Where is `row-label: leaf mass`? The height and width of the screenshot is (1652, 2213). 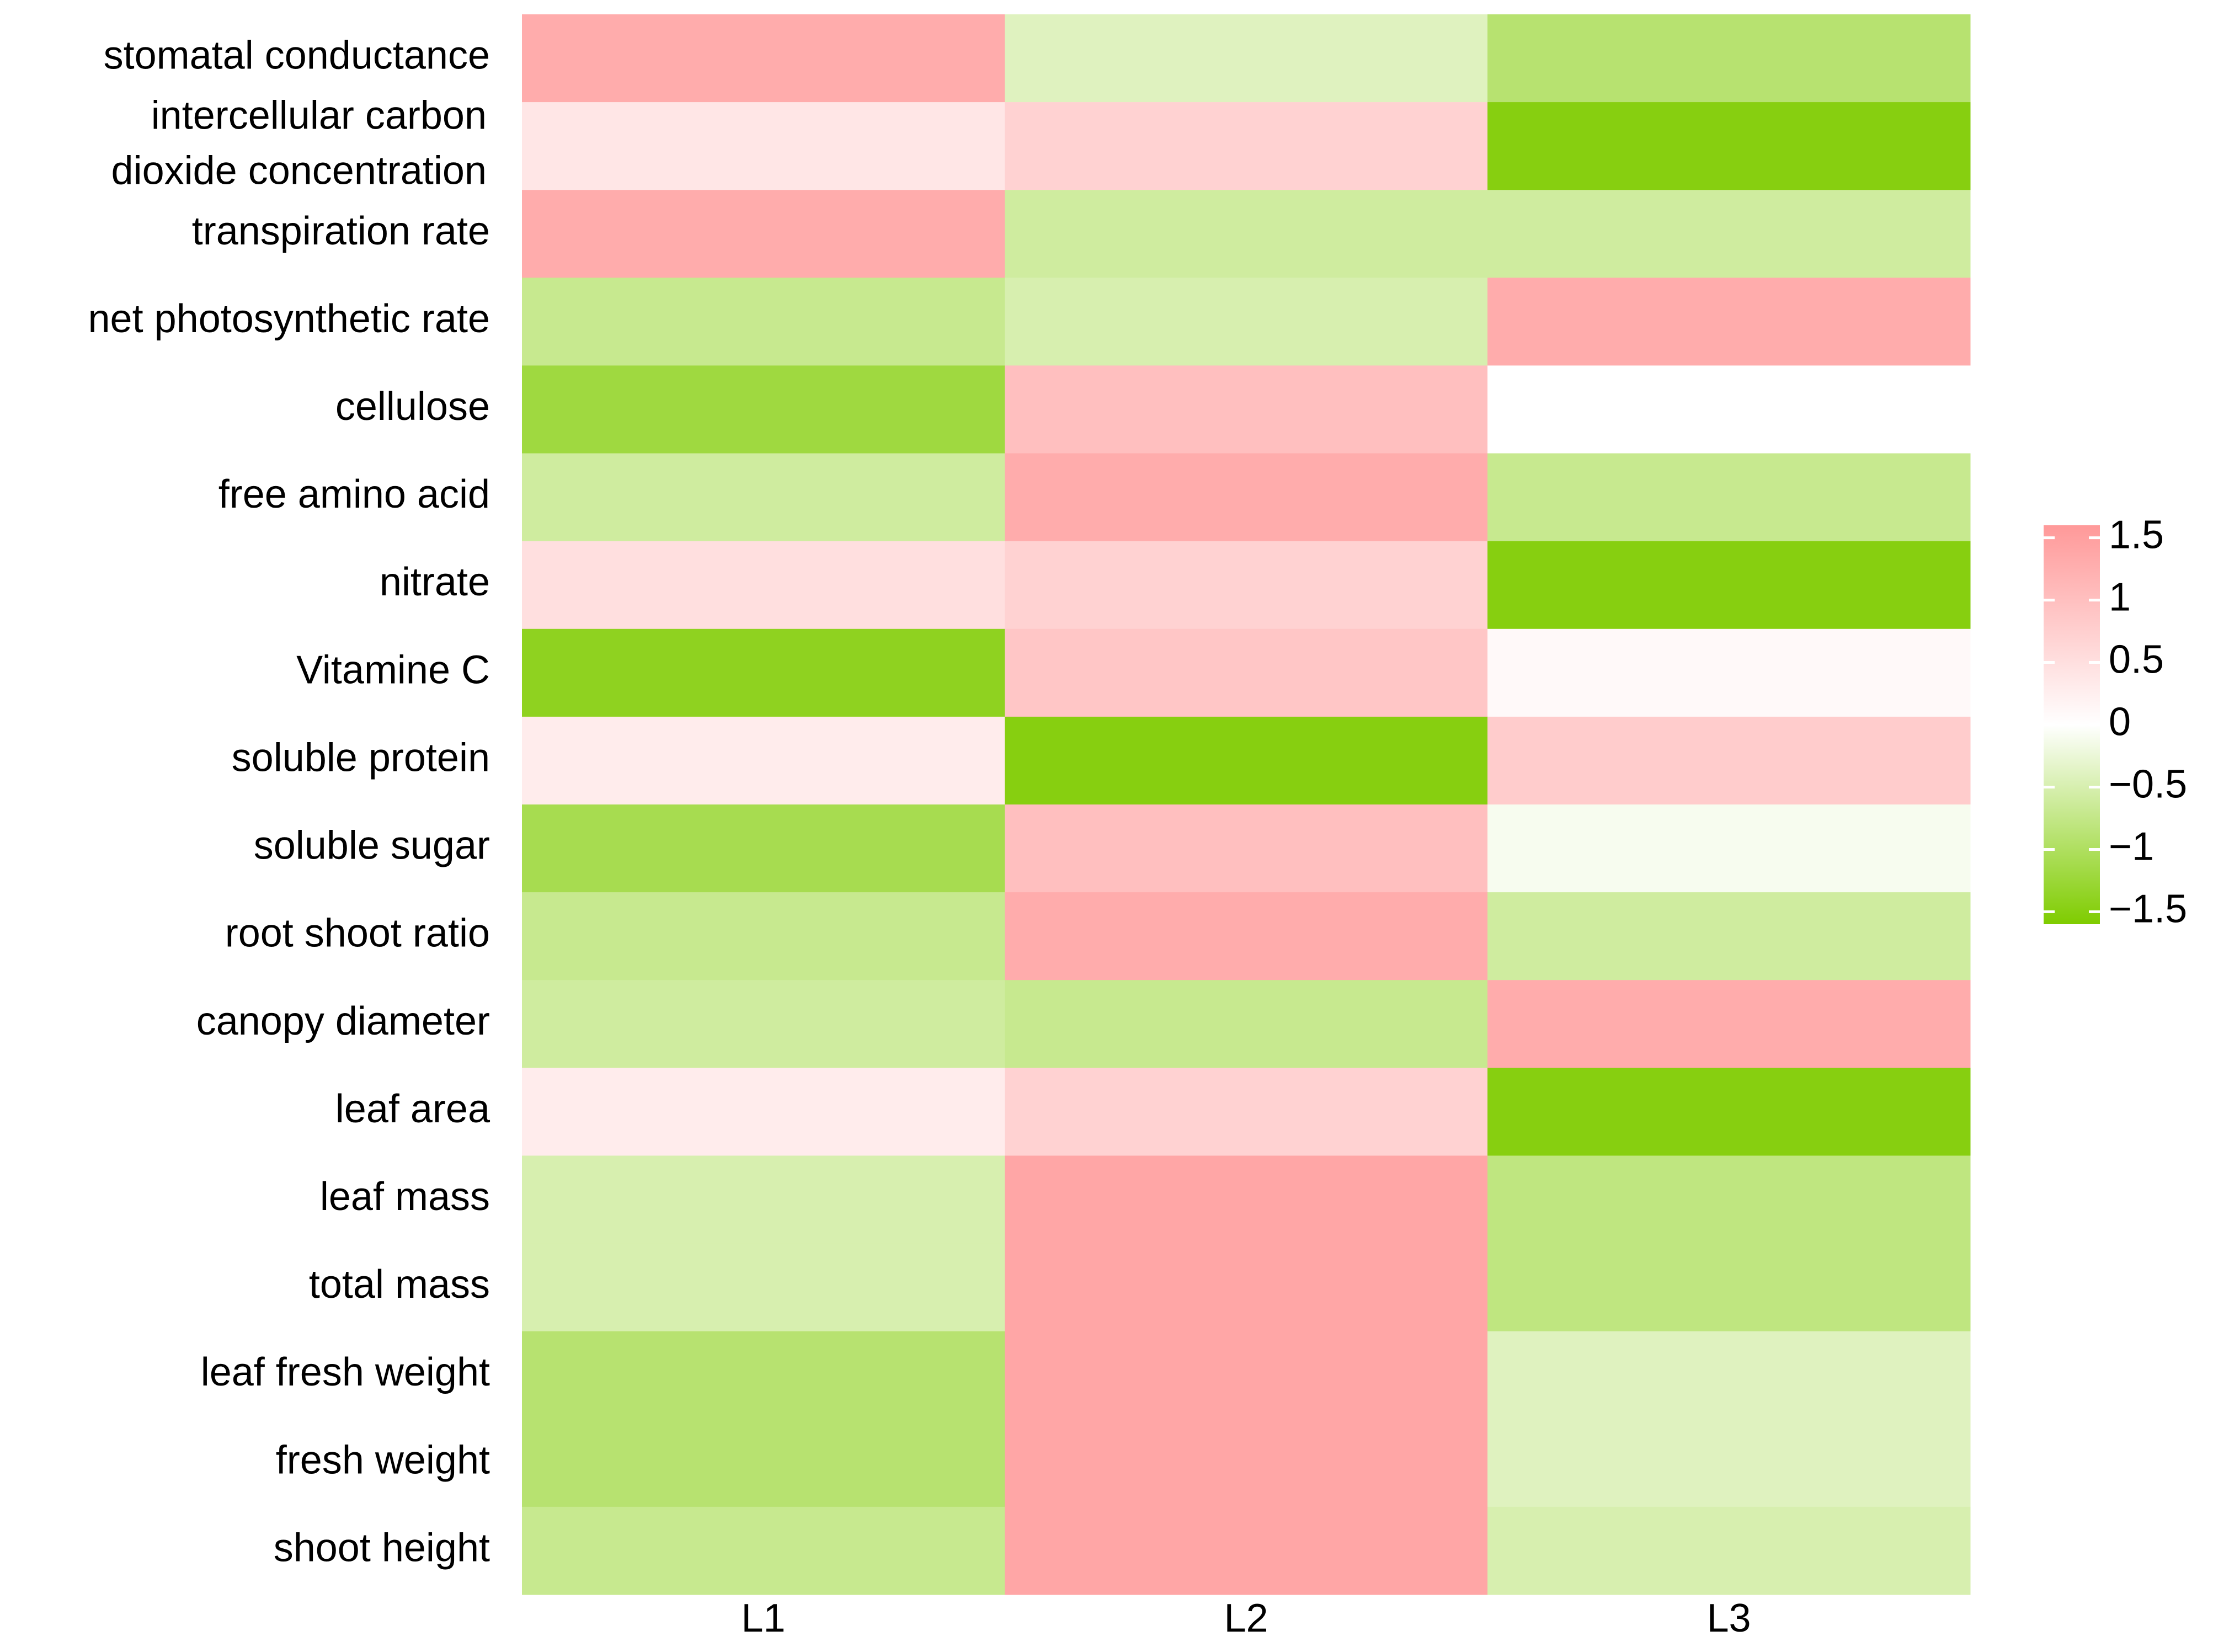
row-label: leaf mass is located at coordinates (405, 1197).